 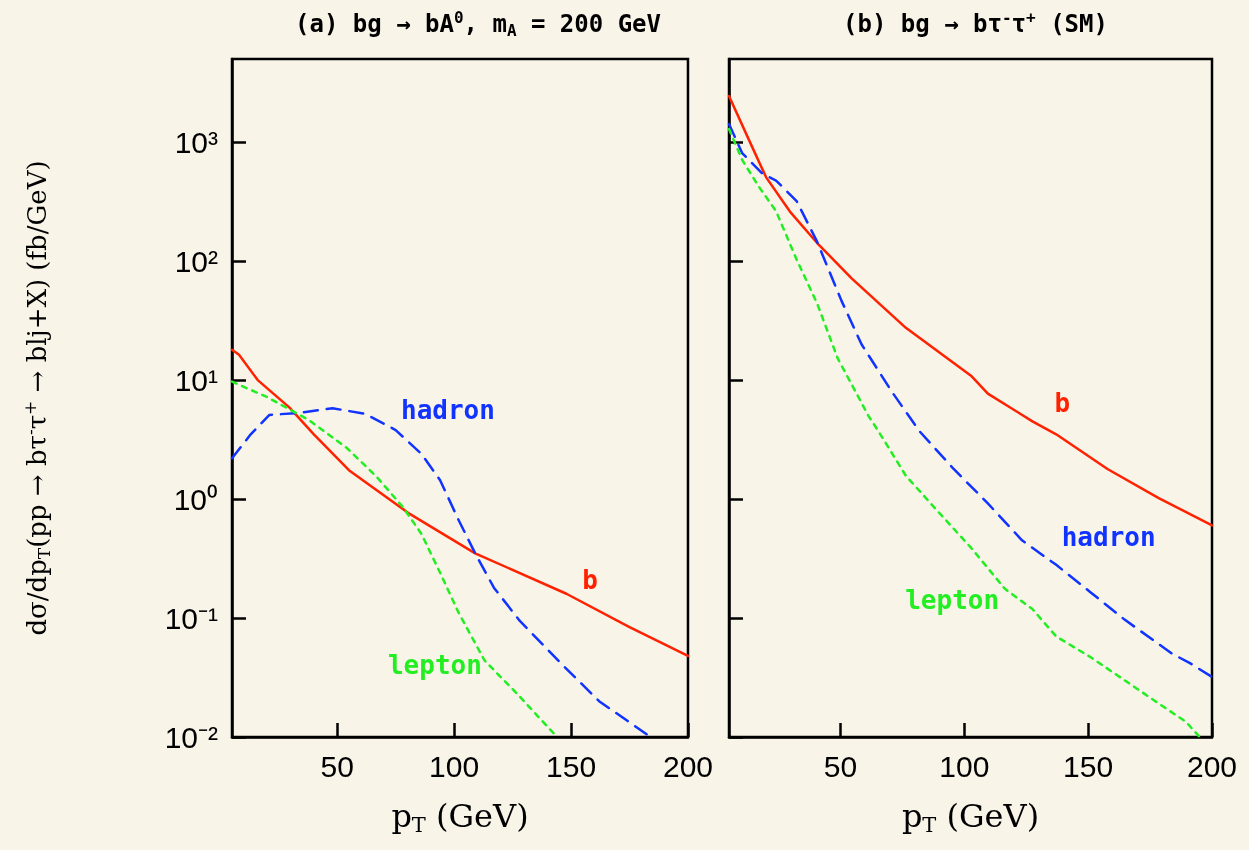 I want to click on y-tick-label: 10³, so click(x=196, y=142).